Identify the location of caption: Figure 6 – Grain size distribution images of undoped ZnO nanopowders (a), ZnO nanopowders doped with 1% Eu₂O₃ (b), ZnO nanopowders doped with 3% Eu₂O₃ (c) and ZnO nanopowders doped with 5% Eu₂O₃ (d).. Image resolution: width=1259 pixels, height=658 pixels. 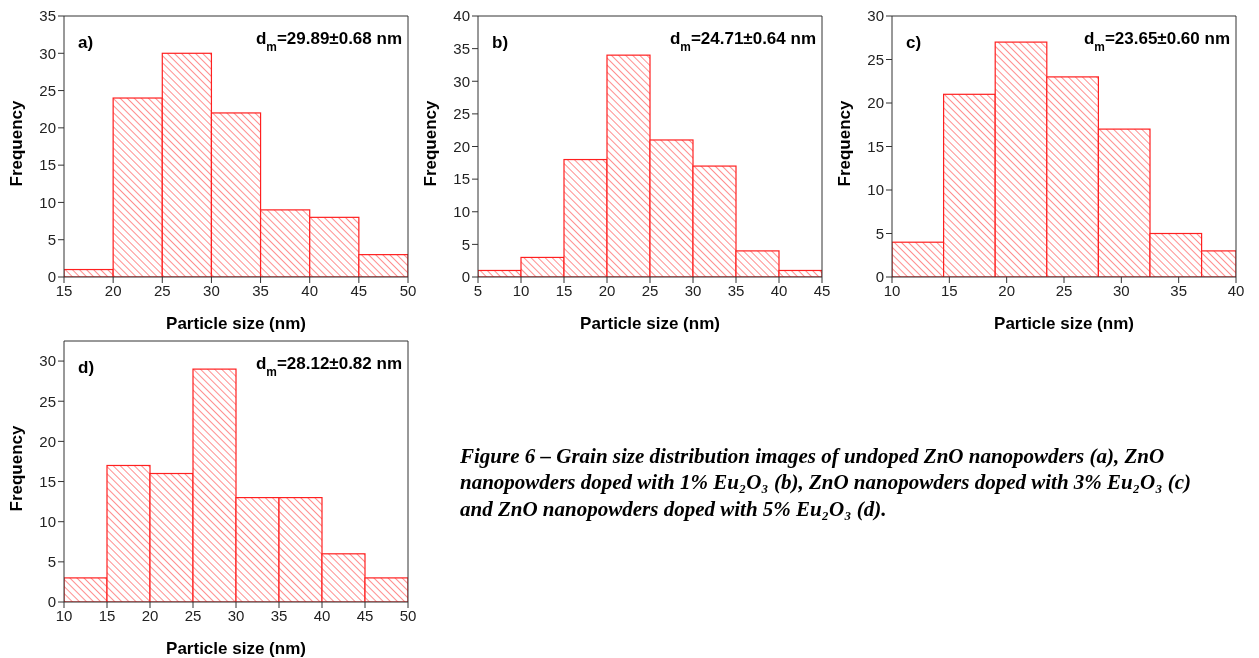
(826, 482).